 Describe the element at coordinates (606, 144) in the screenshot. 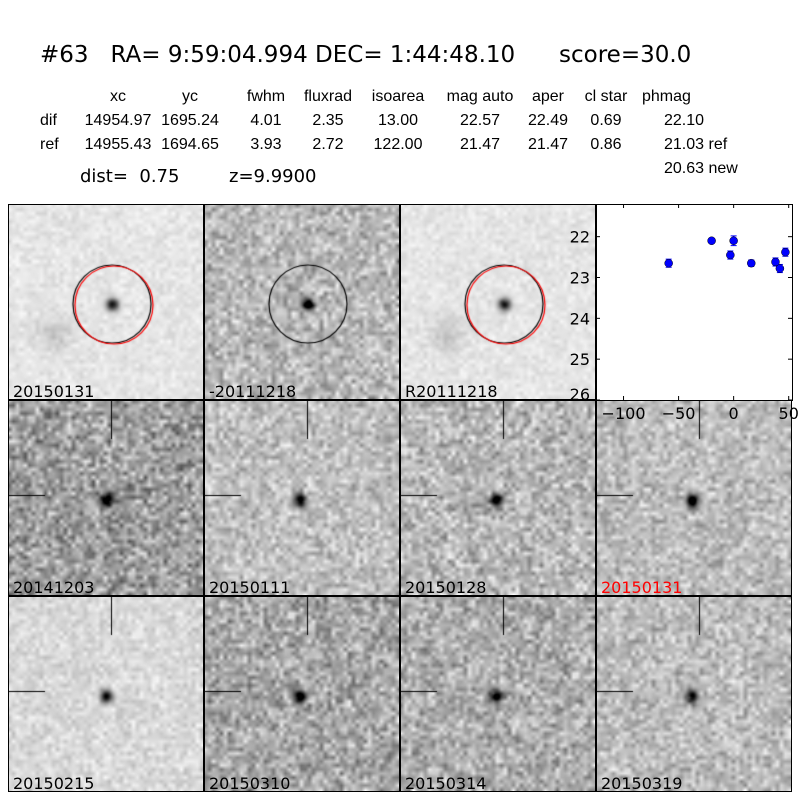

I see `table-cell: 0.86` at that location.